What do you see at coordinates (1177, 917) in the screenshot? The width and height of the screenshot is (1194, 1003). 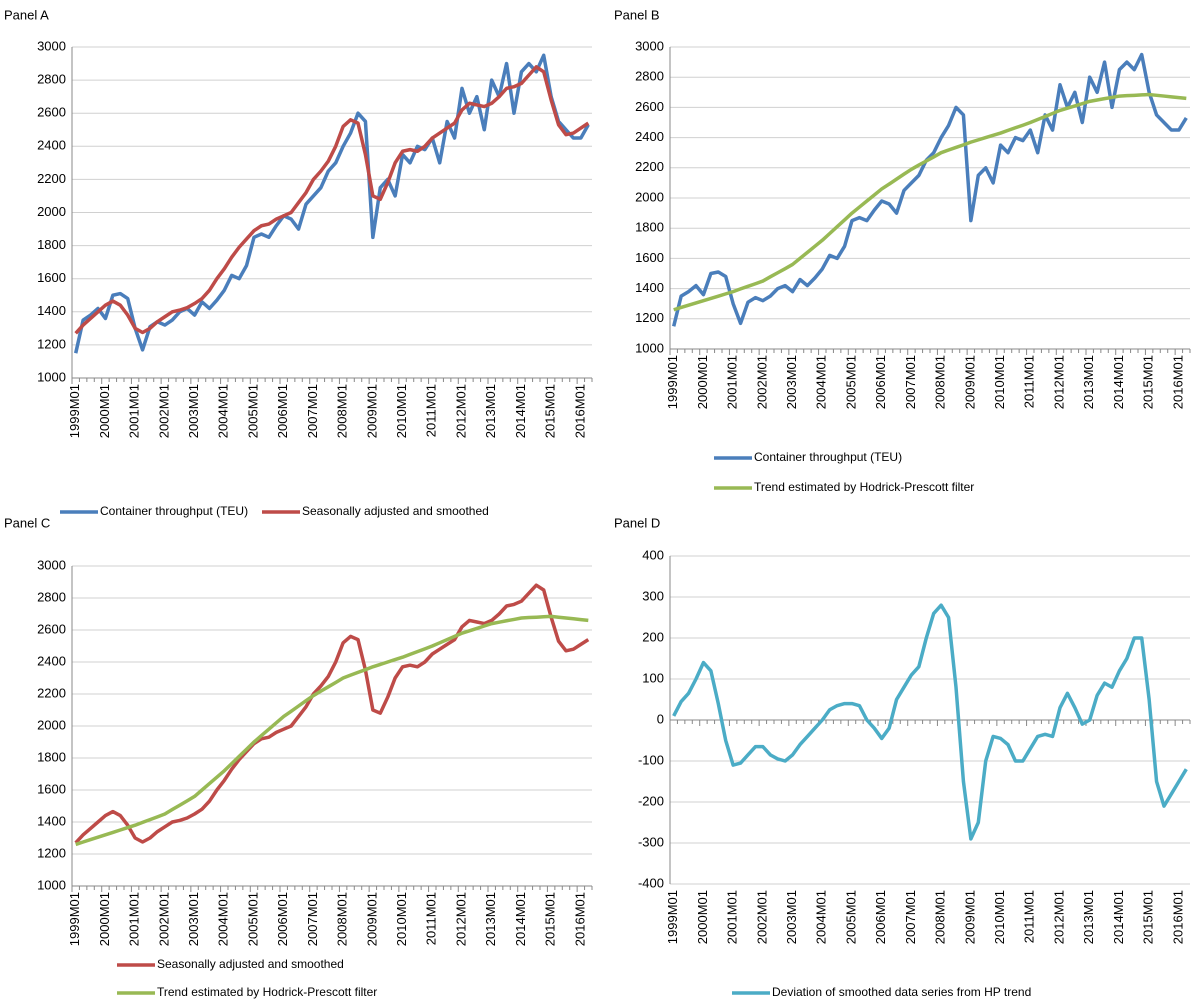 I see `x-tick-label: 2016M01` at bounding box center [1177, 917].